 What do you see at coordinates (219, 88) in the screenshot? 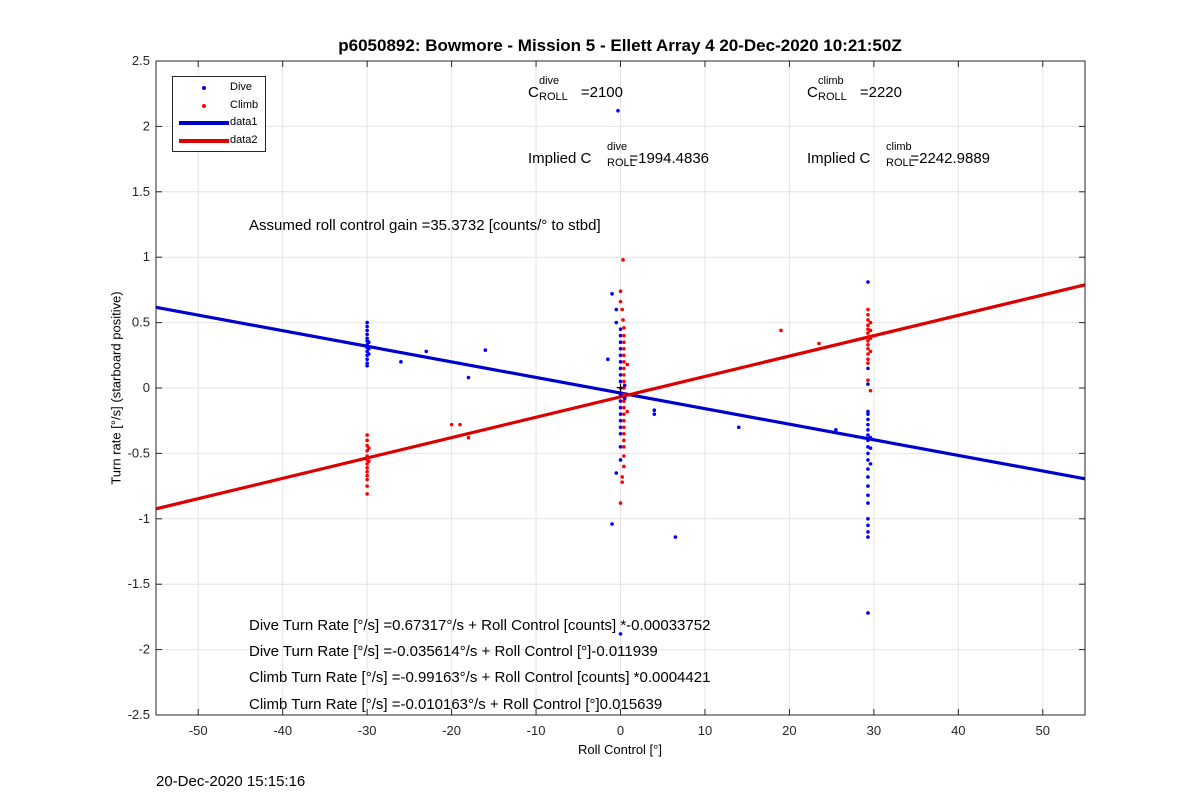
I see `legend-item-dive: Dive` at bounding box center [219, 88].